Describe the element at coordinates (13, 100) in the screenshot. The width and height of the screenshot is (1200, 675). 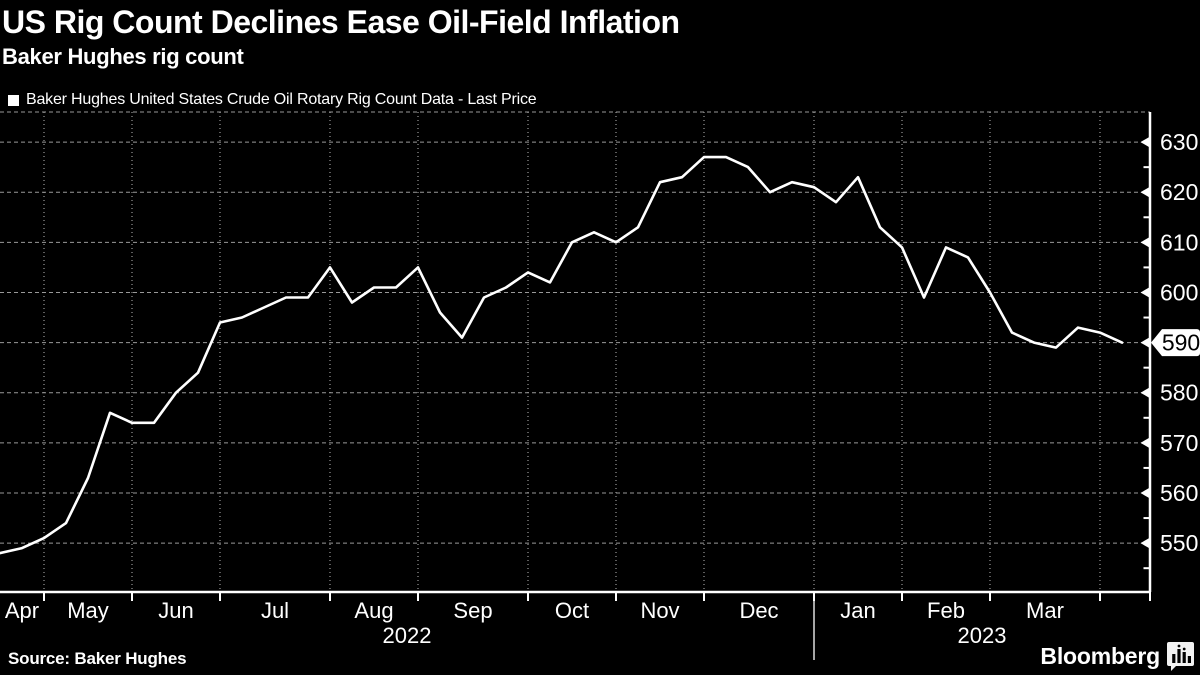
I see `legend-swatch-icon` at that location.